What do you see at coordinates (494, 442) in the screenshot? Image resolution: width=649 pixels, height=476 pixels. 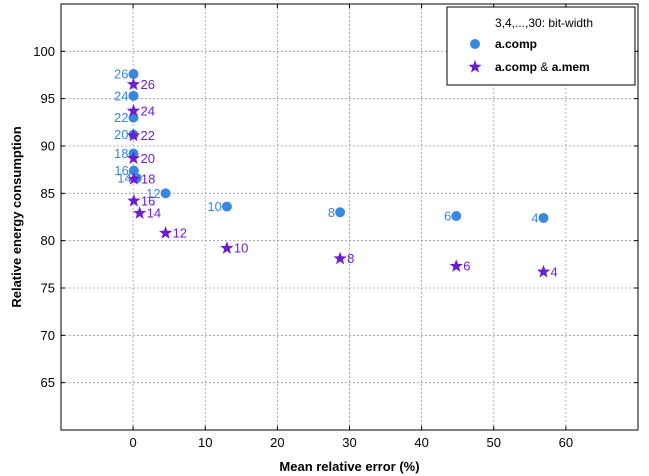 I see `x-tick-label: 50` at bounding box center [494, 442].